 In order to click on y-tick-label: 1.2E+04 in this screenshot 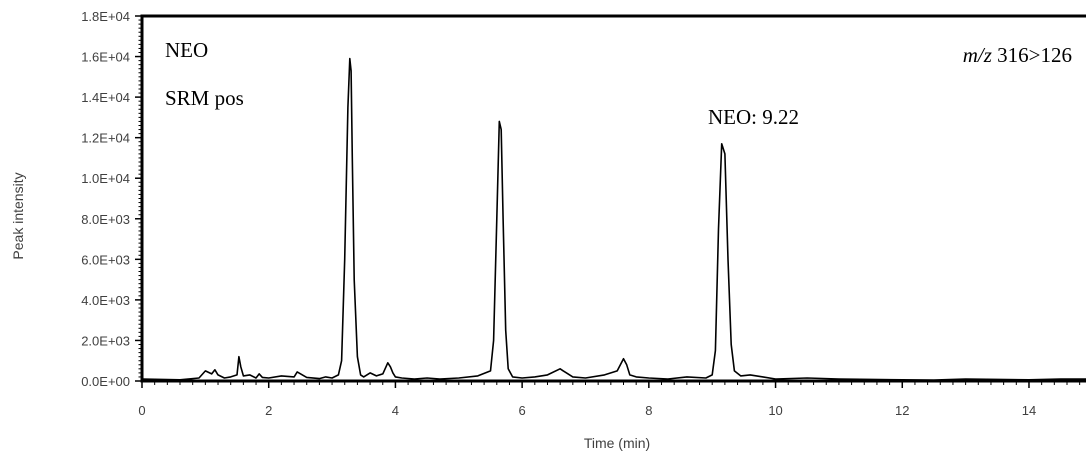, I will do `click(105, 138)`.